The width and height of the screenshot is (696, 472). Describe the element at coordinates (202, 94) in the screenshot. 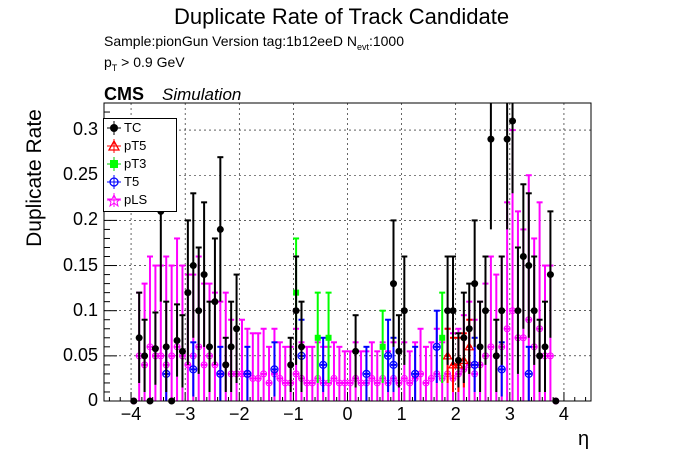

I see `simulation-label: Simulation` at that location.